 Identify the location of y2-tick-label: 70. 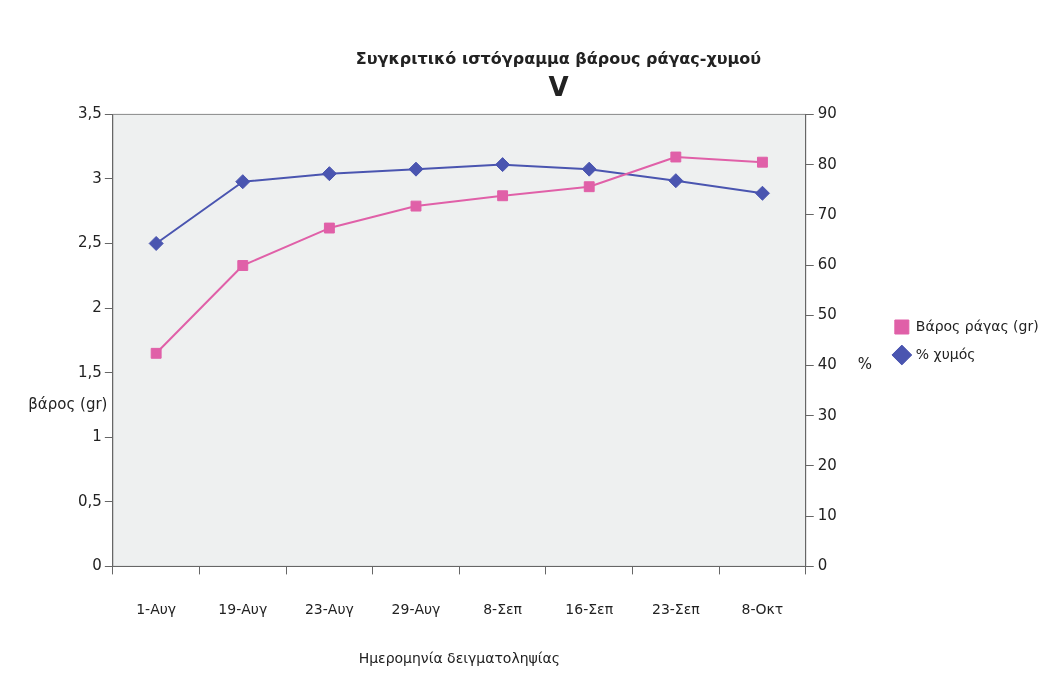
(827, 213).